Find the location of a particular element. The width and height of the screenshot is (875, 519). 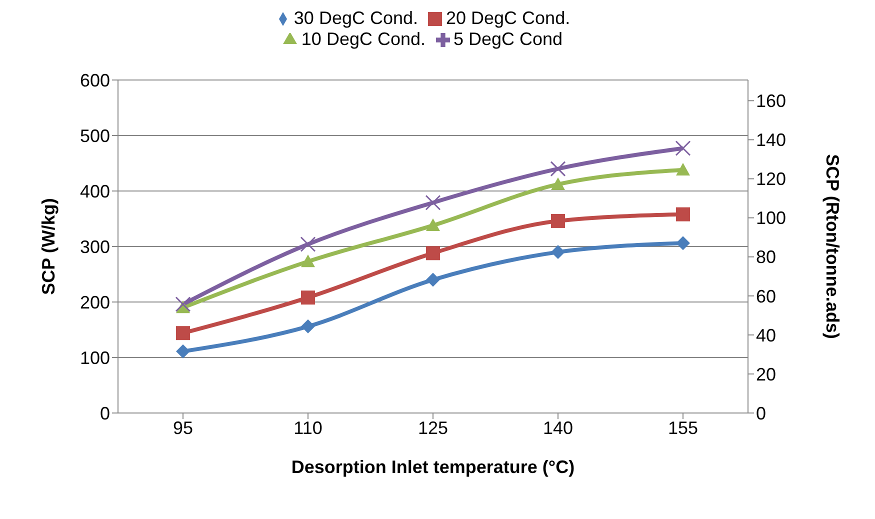

legend-label: 30 DegC Cond. is located at coordinates (356, 18).